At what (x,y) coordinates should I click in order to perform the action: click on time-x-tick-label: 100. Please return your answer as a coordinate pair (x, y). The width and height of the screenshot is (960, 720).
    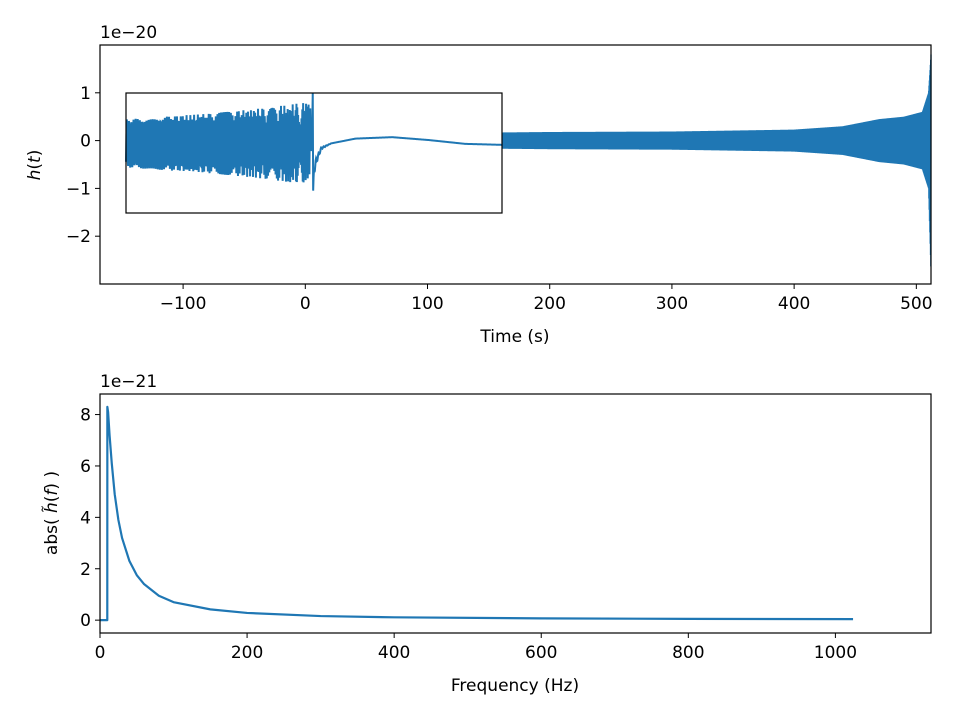
    Looking at the image, I should click on (427, 304).